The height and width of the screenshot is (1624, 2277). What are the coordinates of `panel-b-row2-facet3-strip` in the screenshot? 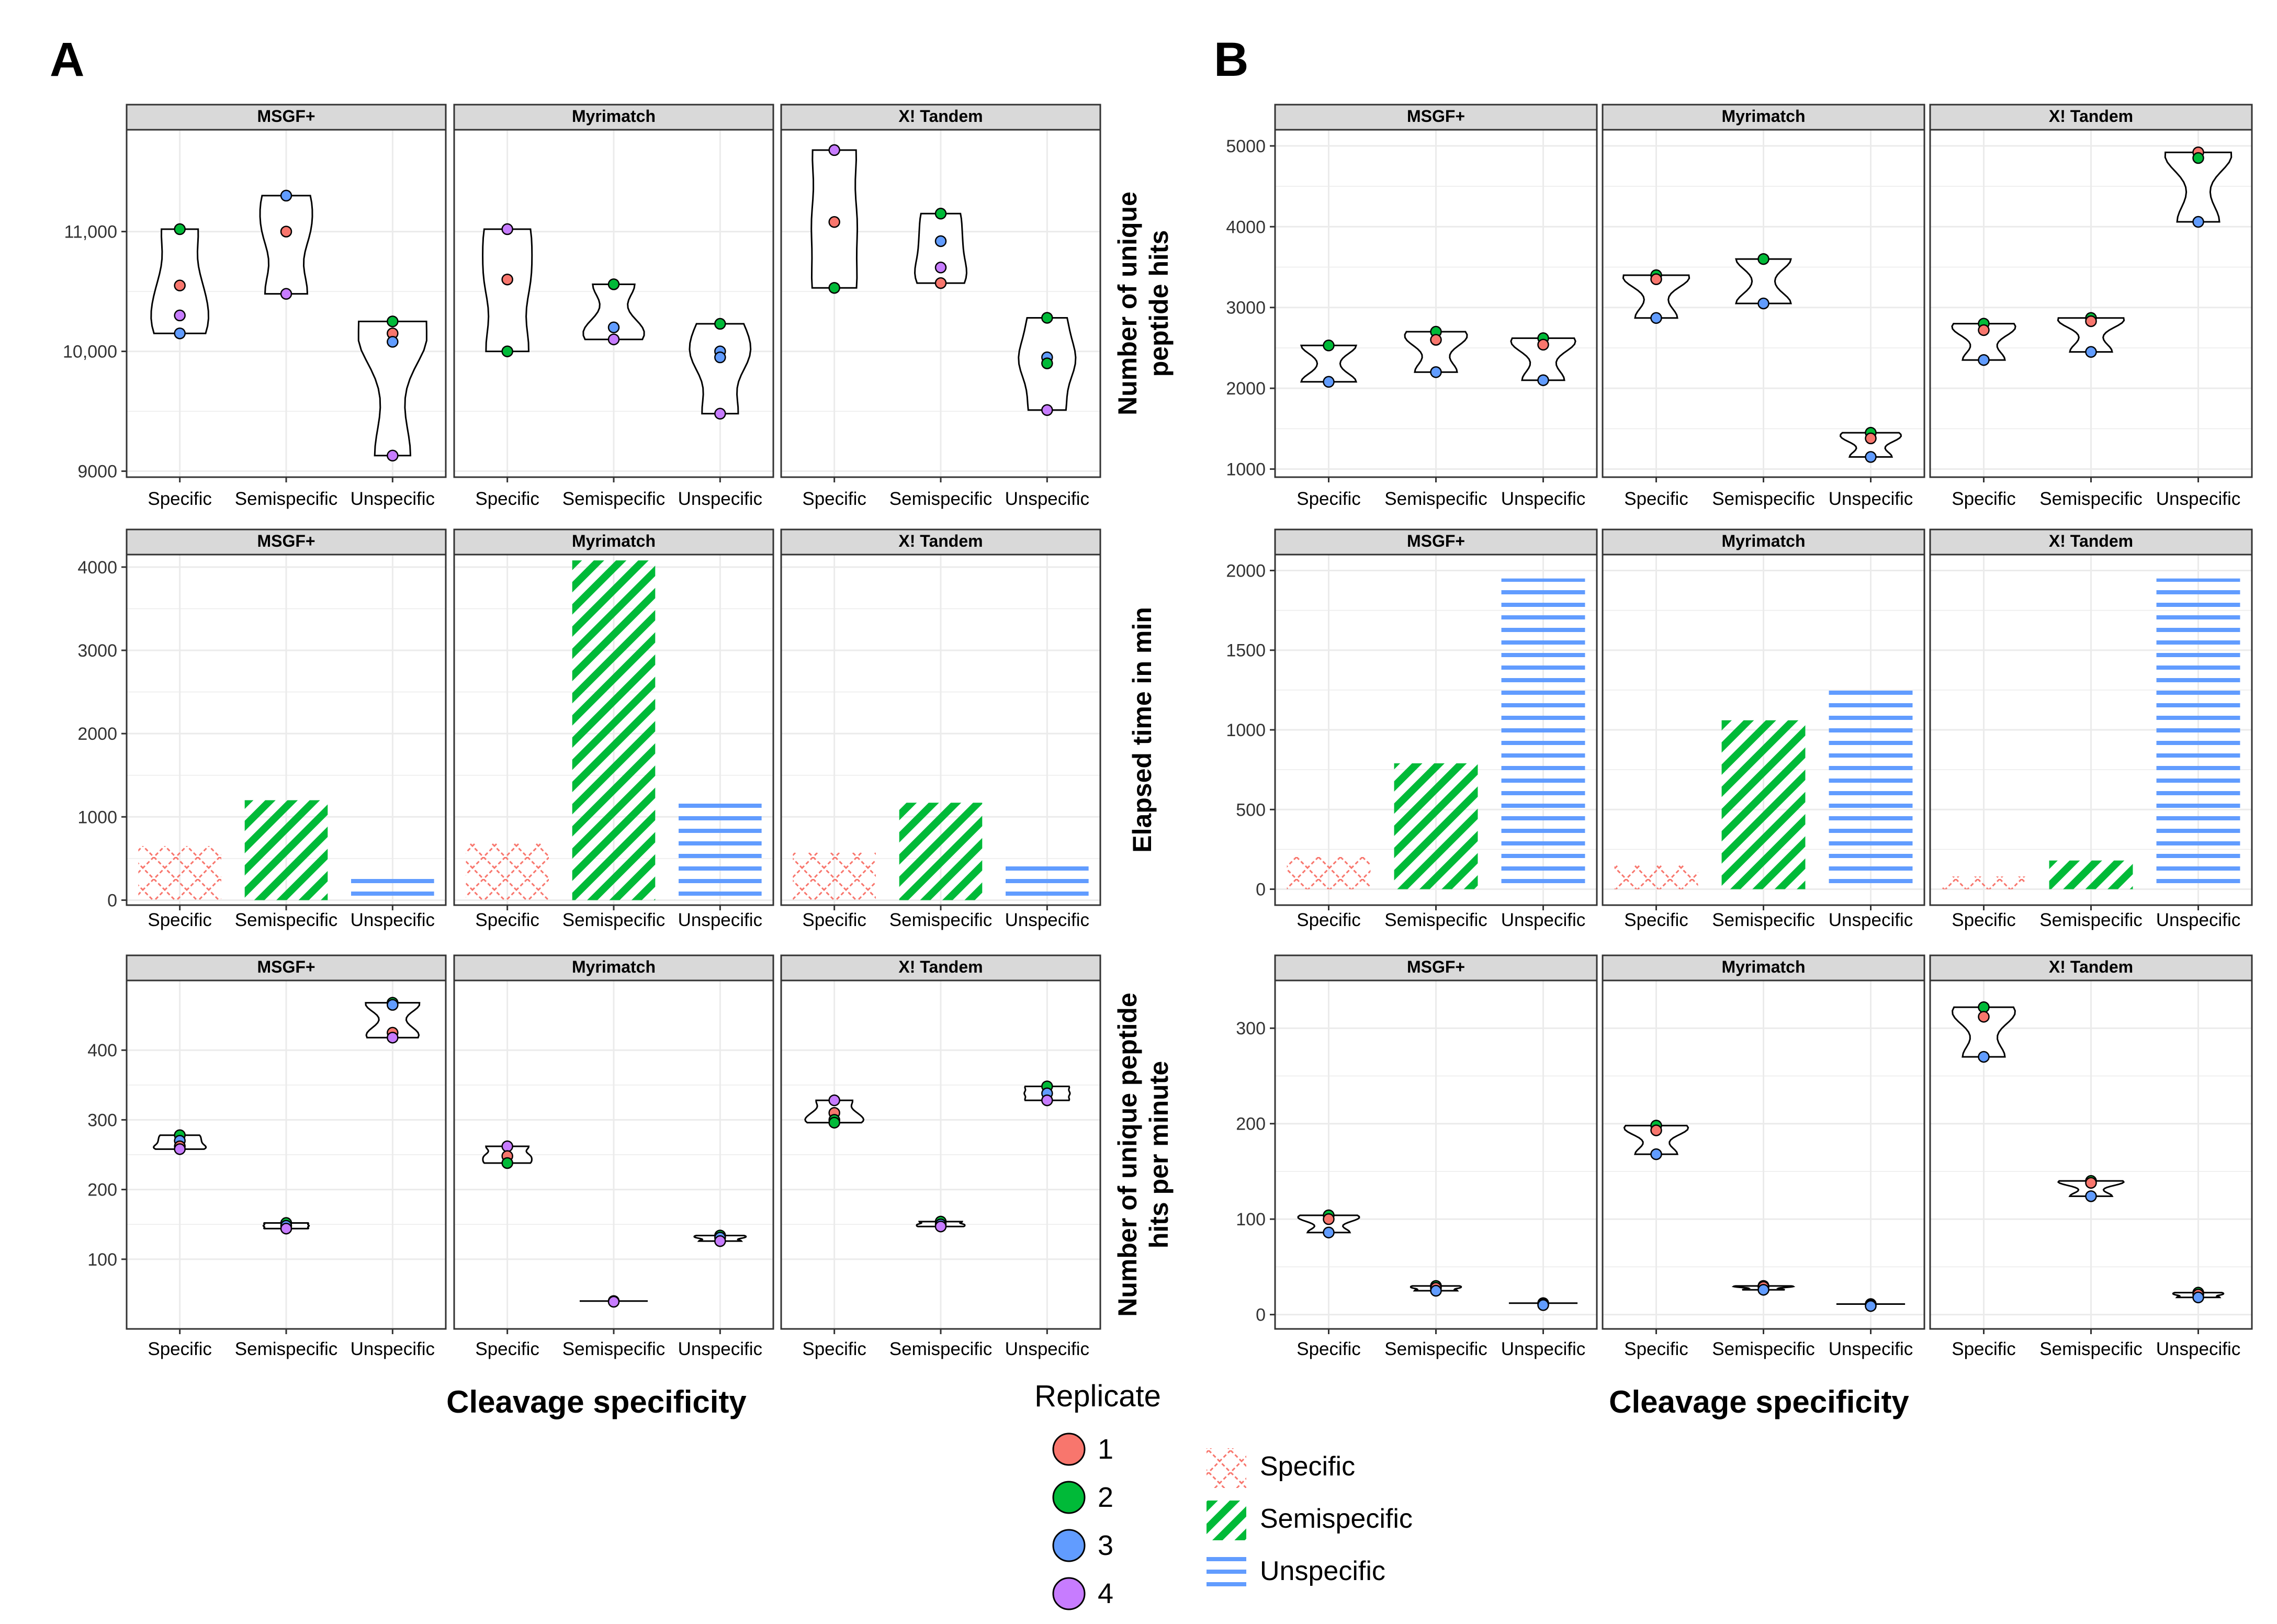 It's located at (2091, 542).